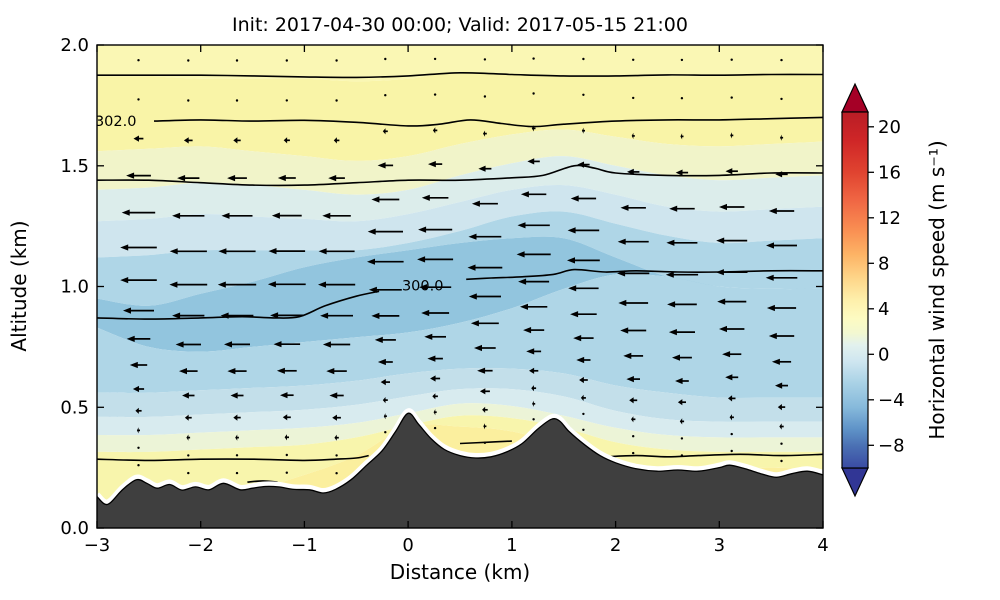 The image size is (1000, 600). Describe the element at coordinates (488, 122) in the screenshot. I see `theta-contour-line` at that location.